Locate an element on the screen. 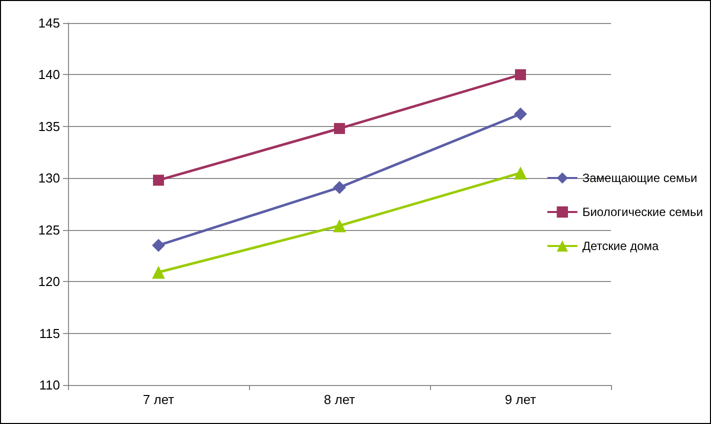  legend-label: Замещающие семьи is located at coordinates (640, 178).